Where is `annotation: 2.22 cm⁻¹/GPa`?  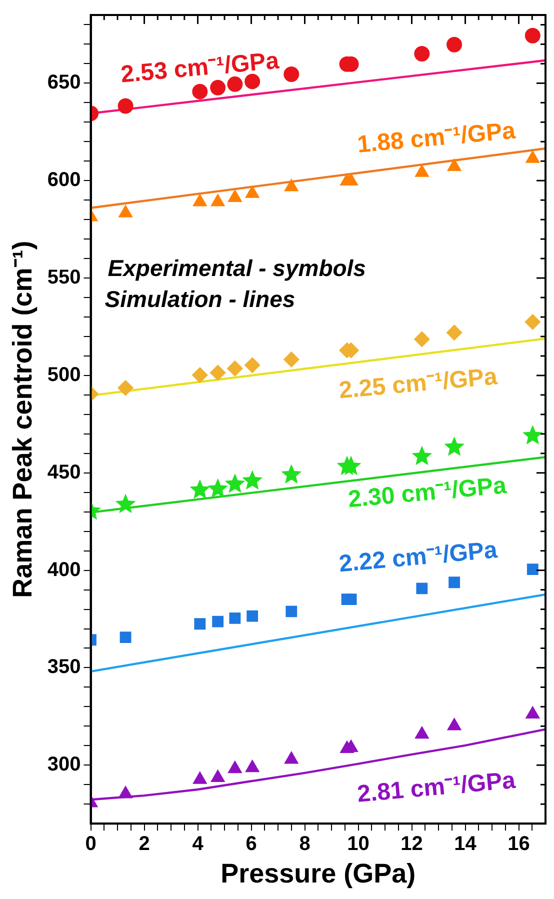
annotation: 2.22 cm⁻¹/GPa is located at coordinates (418, 557).